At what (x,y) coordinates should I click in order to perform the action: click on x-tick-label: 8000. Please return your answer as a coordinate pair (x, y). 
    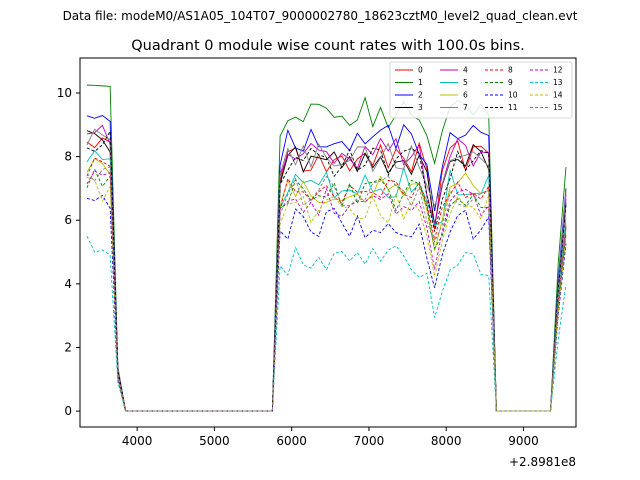
    Looking at the image, I should click on (446, 441).